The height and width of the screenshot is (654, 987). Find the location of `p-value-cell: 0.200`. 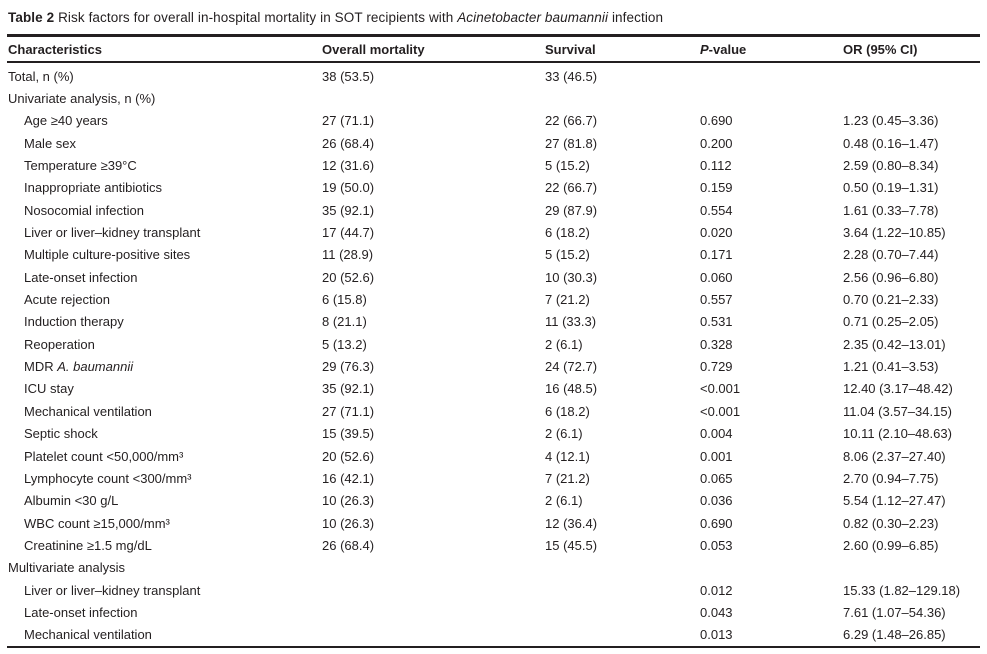

p-value-cell: 0.200 is located at coordinates (716, 143).